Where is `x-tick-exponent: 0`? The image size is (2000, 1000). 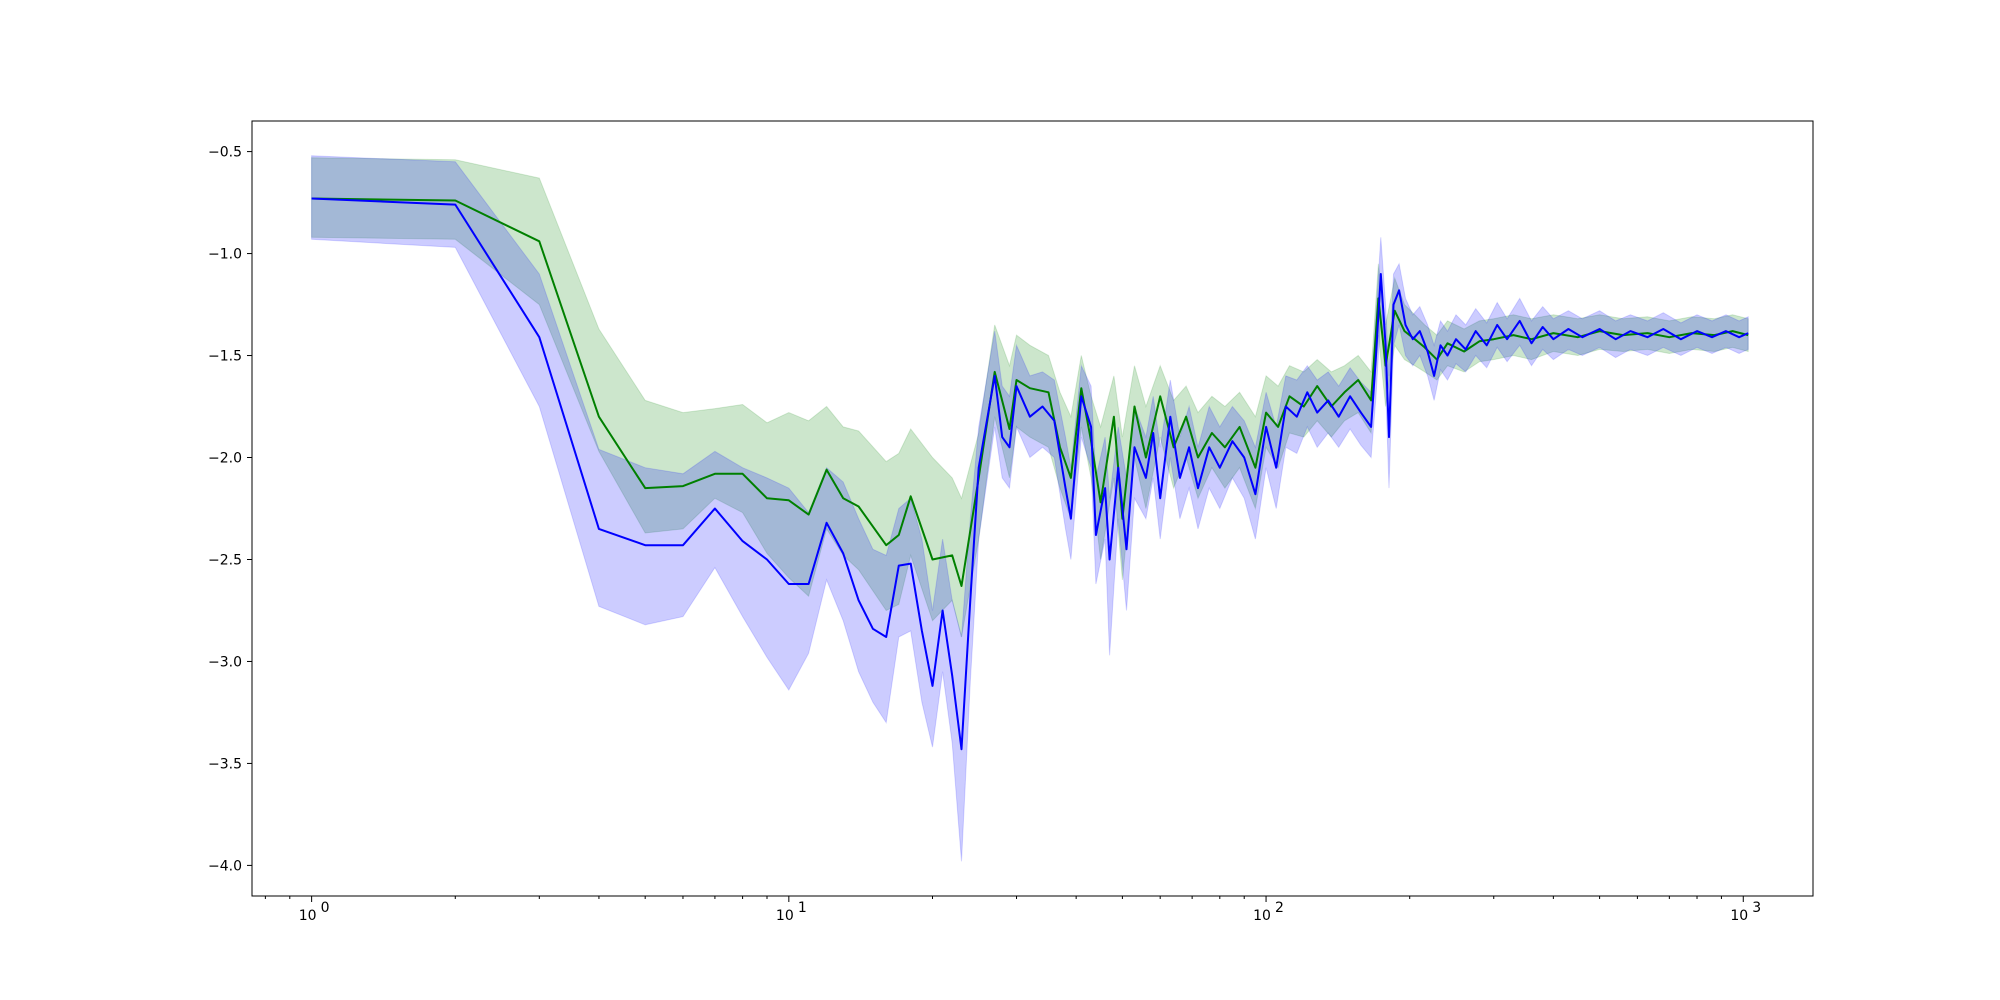
x-tick-exponent: 0 is located at coordinates (325, 908).